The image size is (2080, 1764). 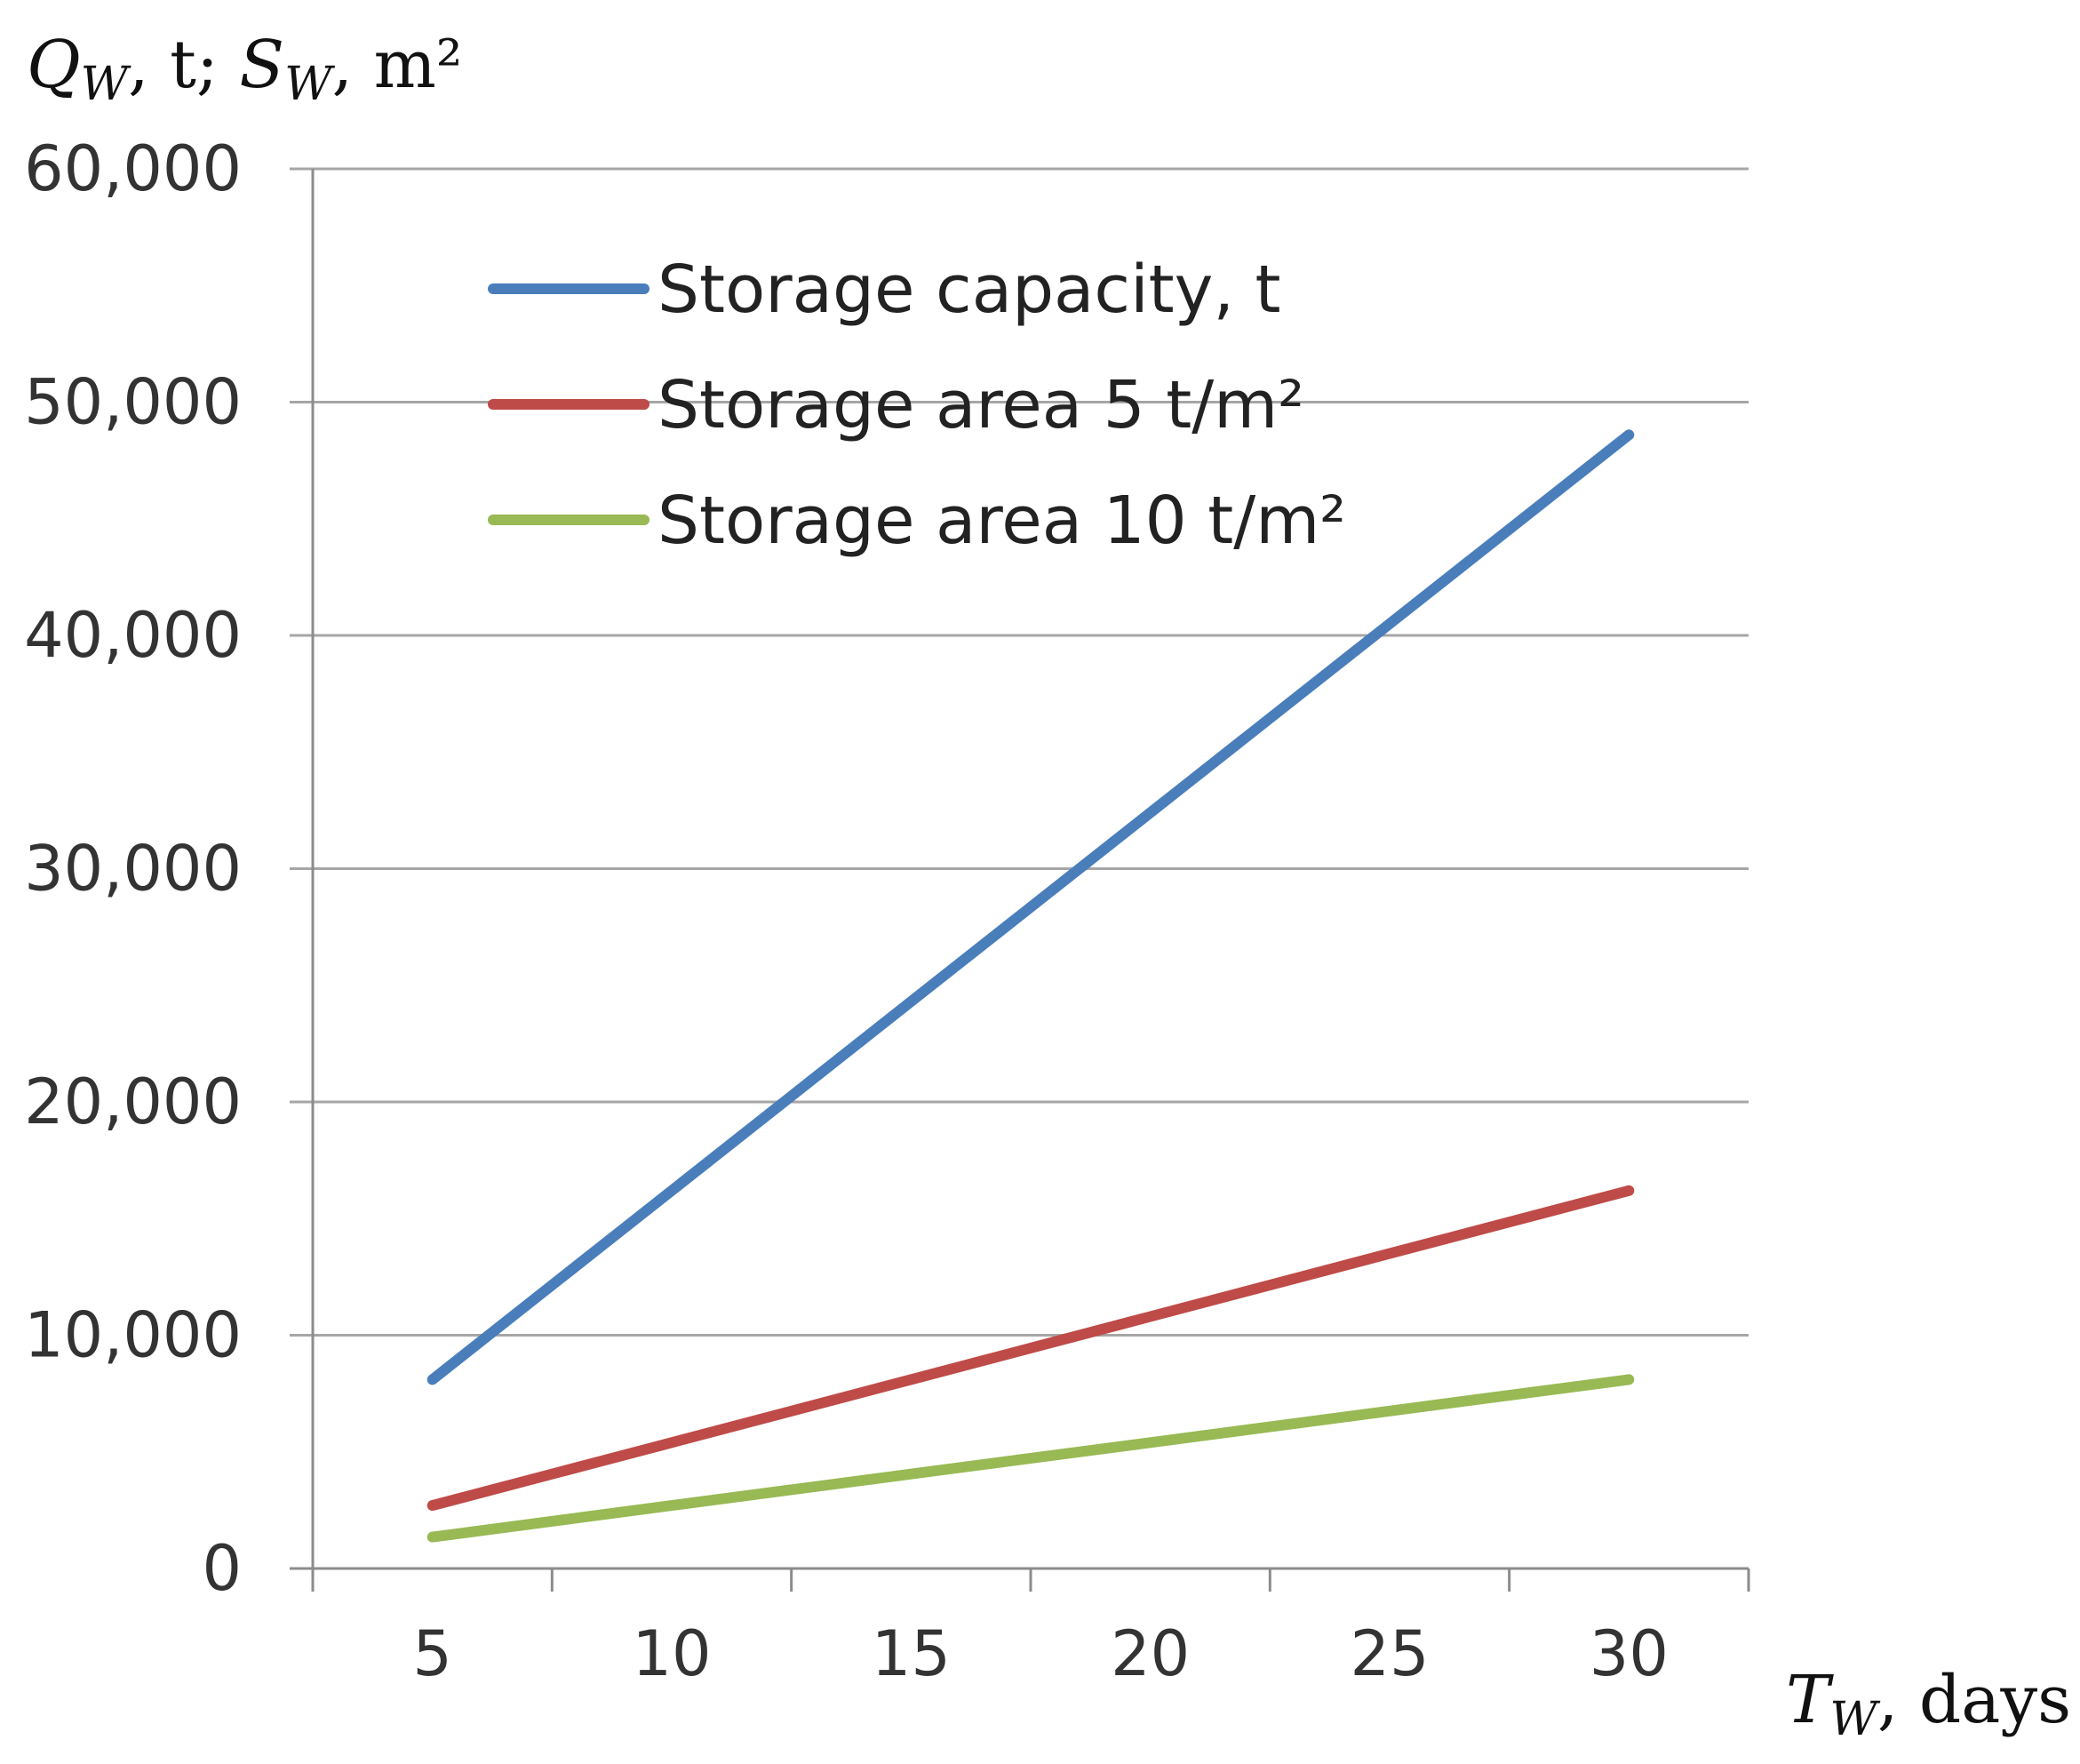 What do you see at coordinates (54, 65) in the screenshot?
I see `y-title-q-symbol: Q` at bounding box center [54, 65].